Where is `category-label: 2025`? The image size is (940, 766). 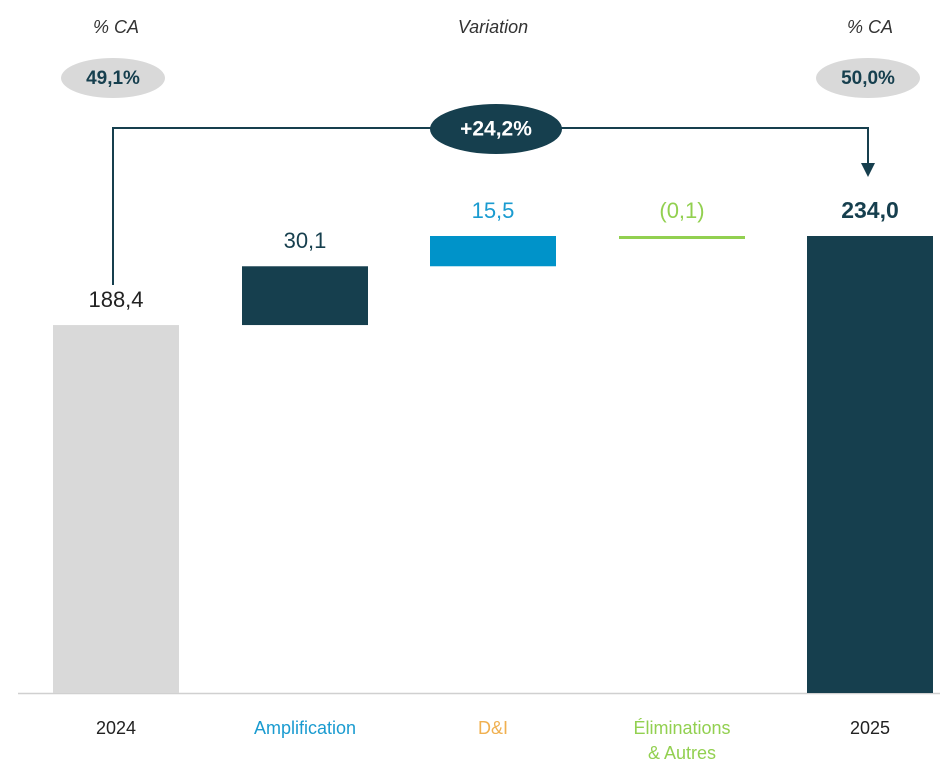
category-label: 2025 is located at coordinates (870, 728).